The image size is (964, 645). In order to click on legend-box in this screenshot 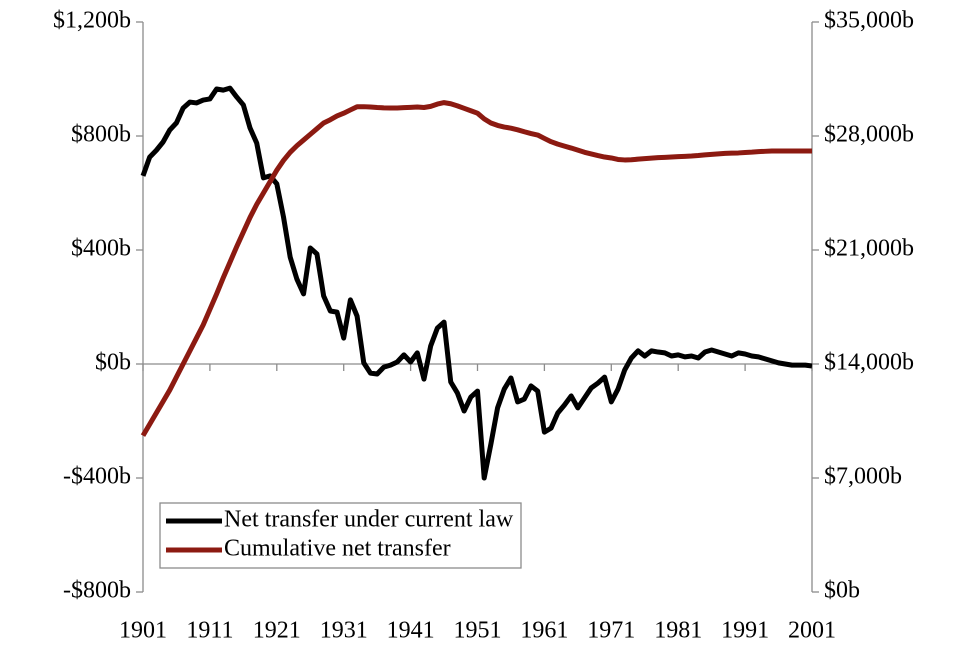, I will do `click(340, 535)`.